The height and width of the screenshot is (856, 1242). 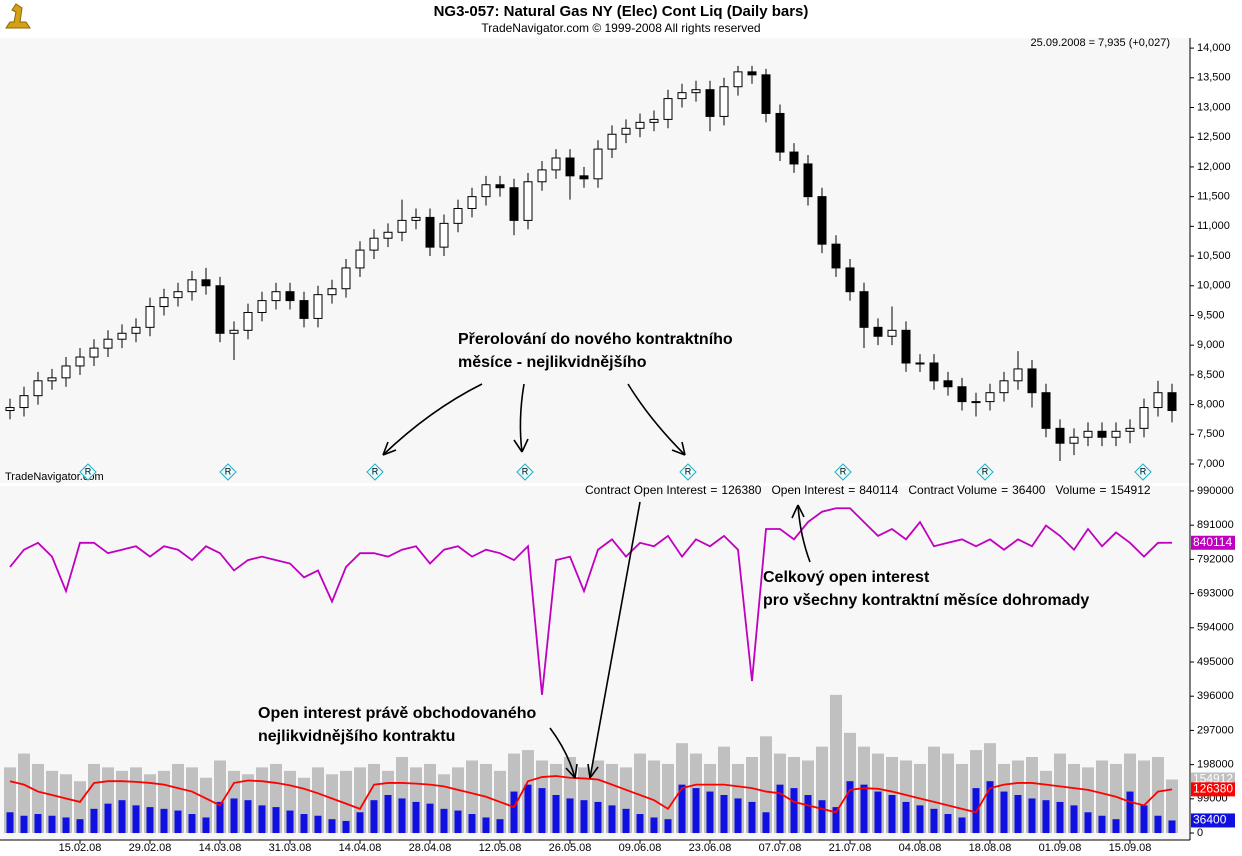 I want to click on x-tick-label: 01.09.08, so click(x=1060, y=848).